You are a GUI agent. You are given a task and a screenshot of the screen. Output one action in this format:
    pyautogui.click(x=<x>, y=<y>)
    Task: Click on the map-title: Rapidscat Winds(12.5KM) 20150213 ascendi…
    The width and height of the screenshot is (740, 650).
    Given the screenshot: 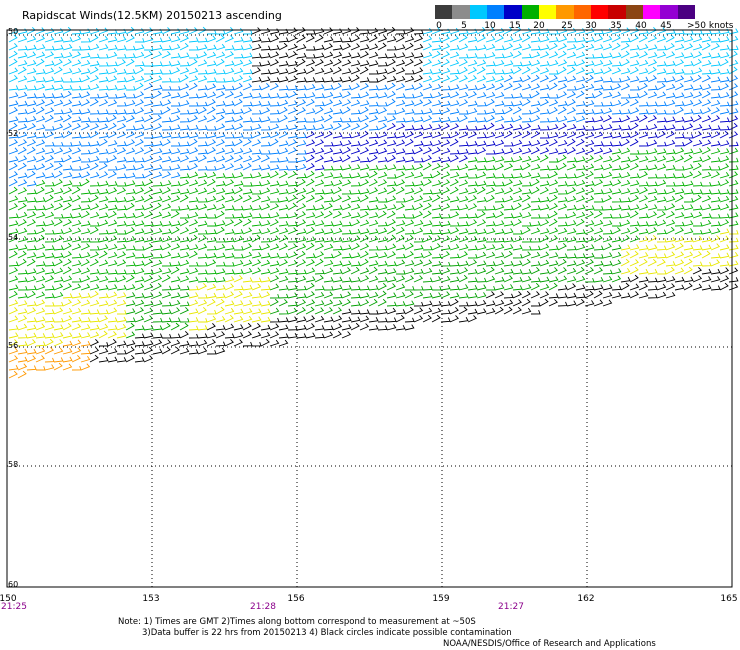 What is the action you would take?
    pyautogui.click(x=152, y=15)
    